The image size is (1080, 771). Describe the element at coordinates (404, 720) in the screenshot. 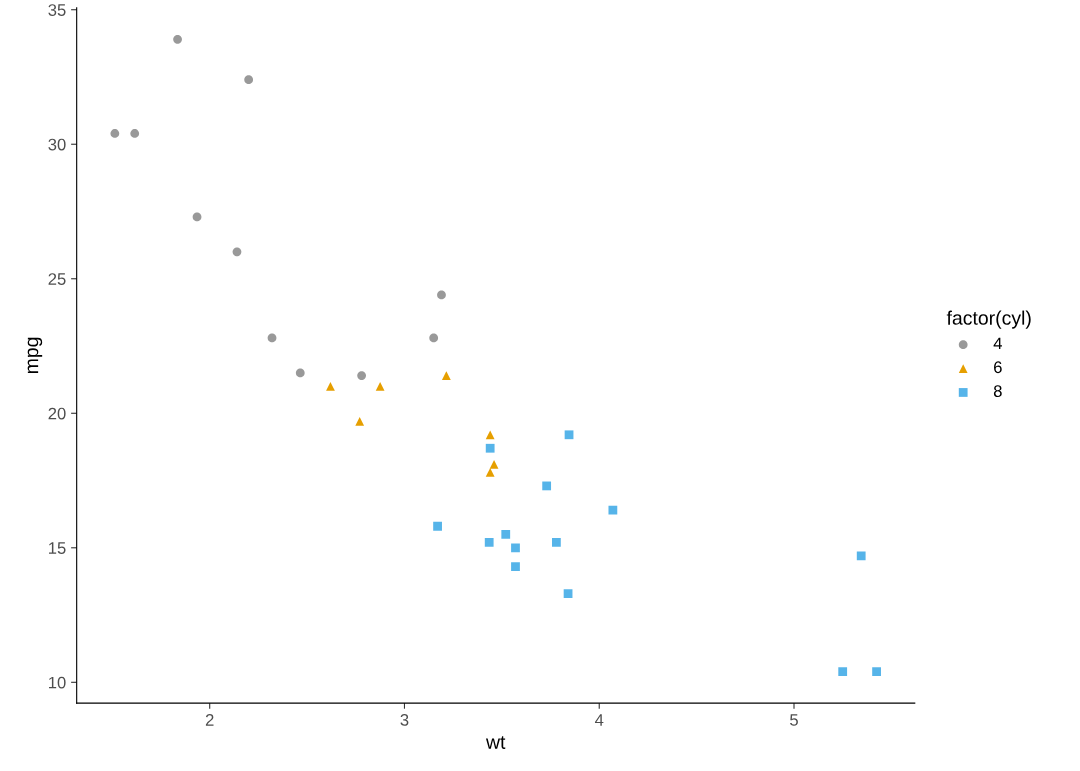

I see `x-tick-label: 3` at that location.